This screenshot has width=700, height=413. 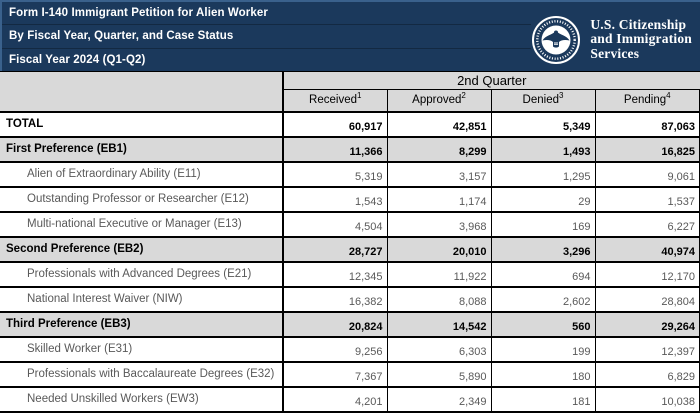 What do you see at coordinates (543, 274) in the screenshot?
I see `cell-value: 694` at bounding box center [543, 274].